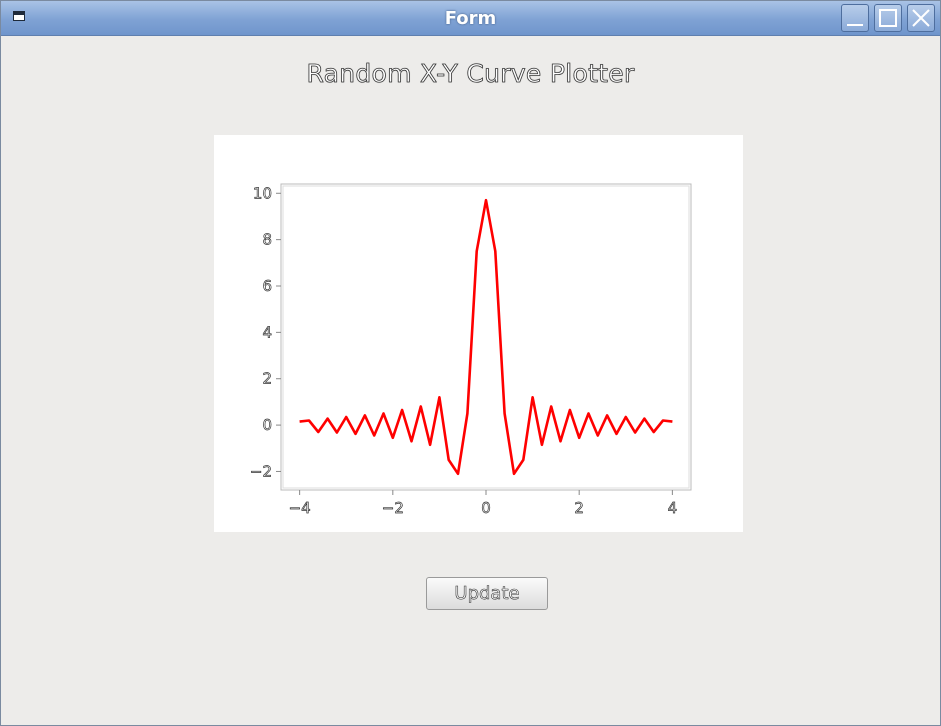 This screenshot has height=726, width=941. Describe the element at coordinates (267, 379) in the screenshot. I see `y-tick-label: 2` at that location.